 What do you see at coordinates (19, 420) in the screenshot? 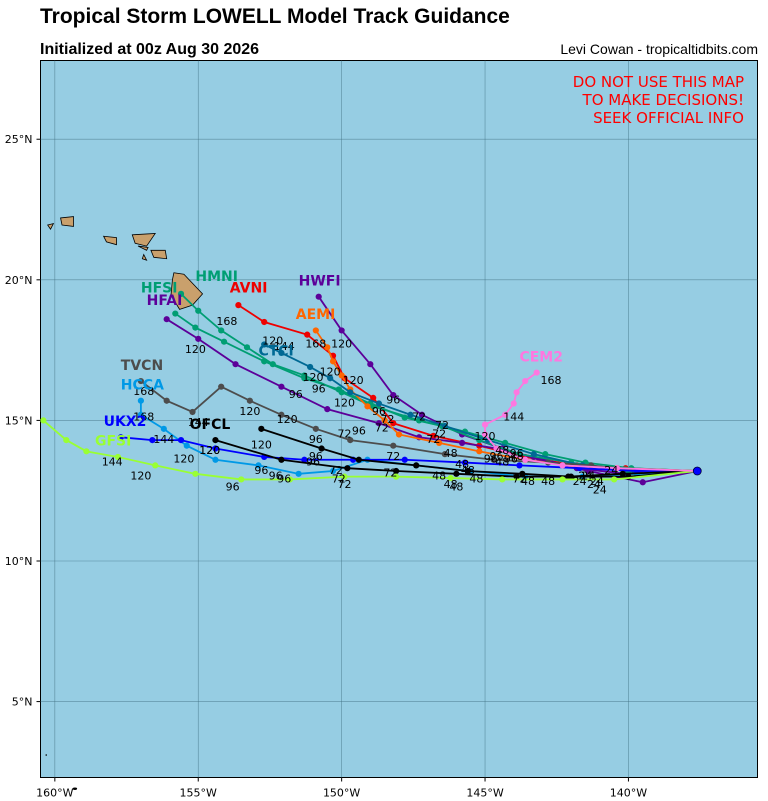
I see `y-tick-label: 15°N` at bounding box center [19, 420].